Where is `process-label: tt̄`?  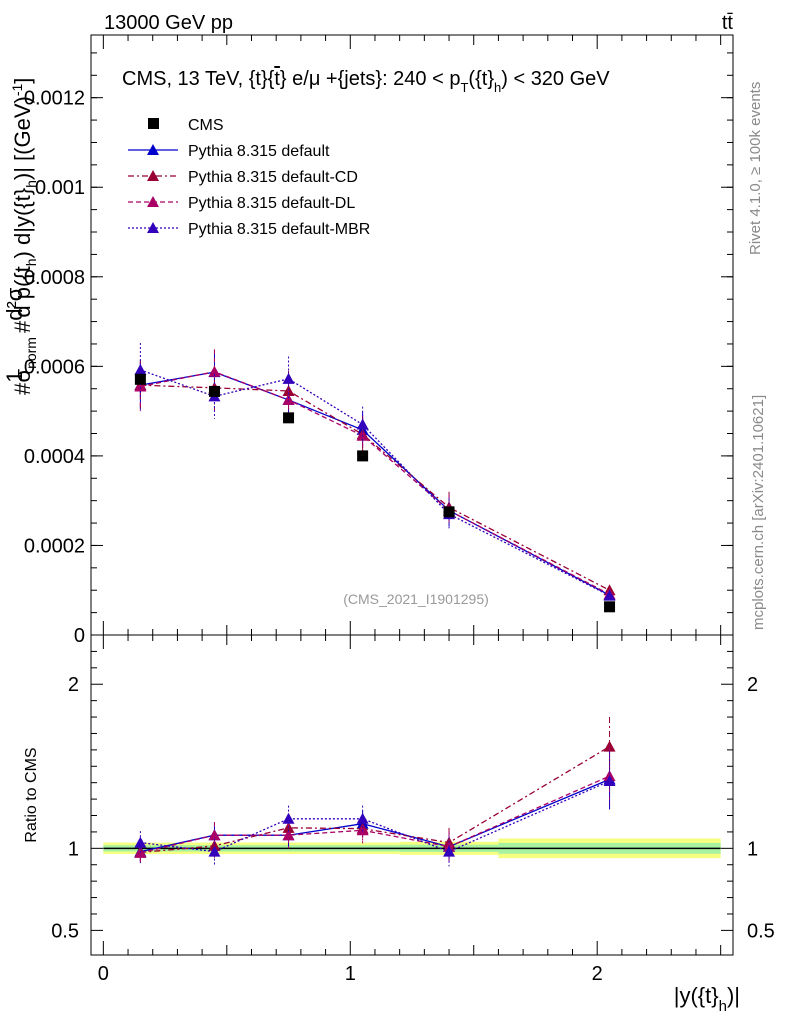 process-label: tt̄ is located at coordinates (728, 23).